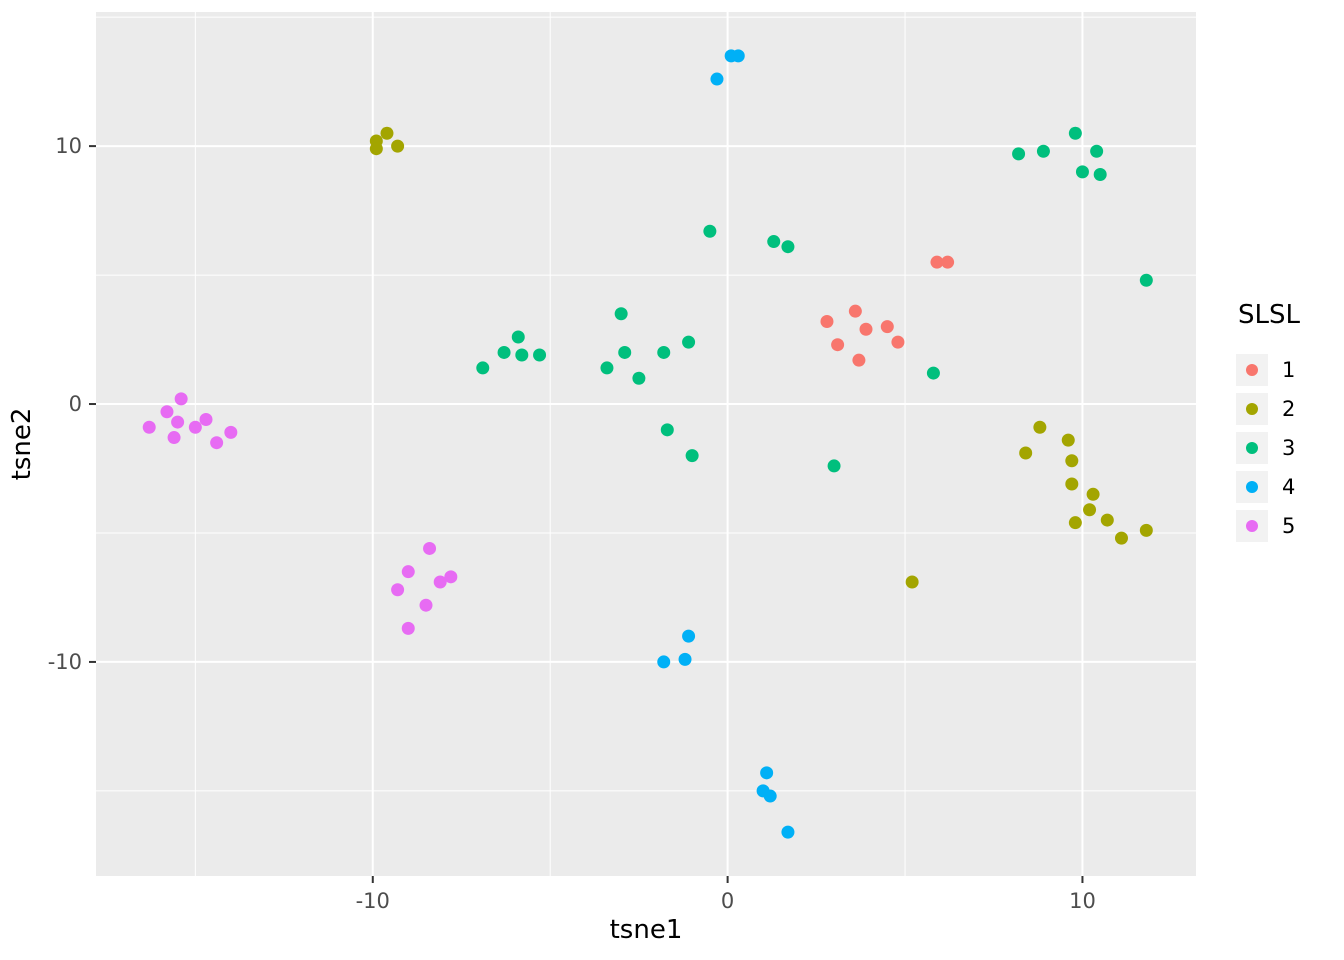 The width and height of the screenshot is (1344, 960). I want to click on legend-item-4: 4, so click(1268, 487).